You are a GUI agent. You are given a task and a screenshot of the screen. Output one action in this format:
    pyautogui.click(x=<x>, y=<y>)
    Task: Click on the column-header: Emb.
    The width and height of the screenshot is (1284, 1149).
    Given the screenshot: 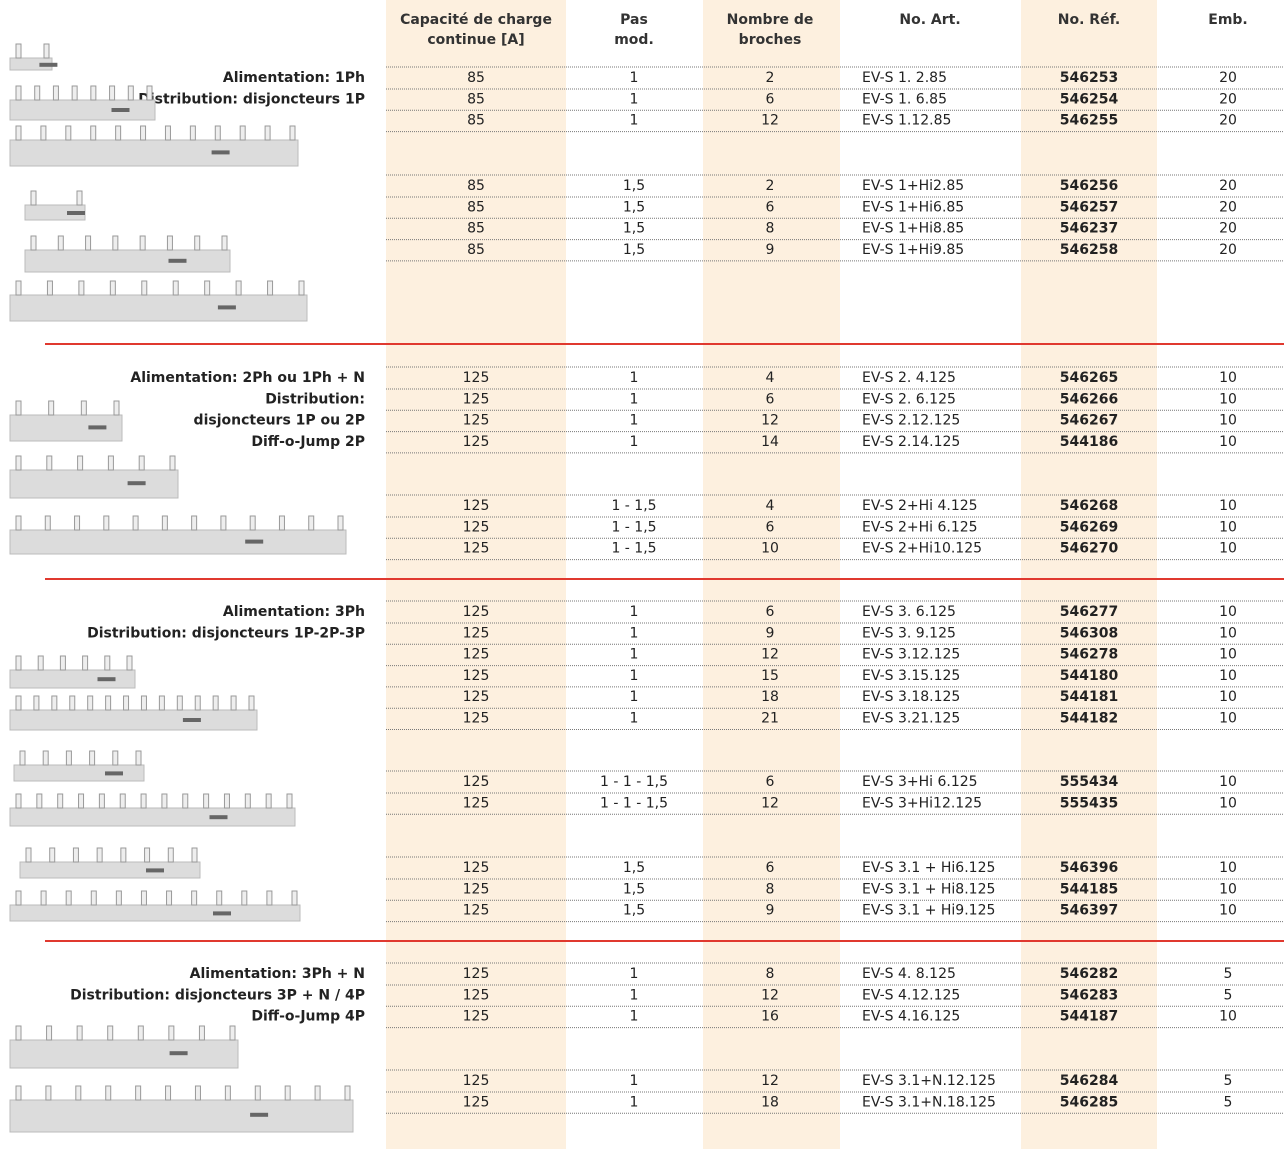 What is the action you would take?
    pyautogui.click(x=1228, y=20)
    